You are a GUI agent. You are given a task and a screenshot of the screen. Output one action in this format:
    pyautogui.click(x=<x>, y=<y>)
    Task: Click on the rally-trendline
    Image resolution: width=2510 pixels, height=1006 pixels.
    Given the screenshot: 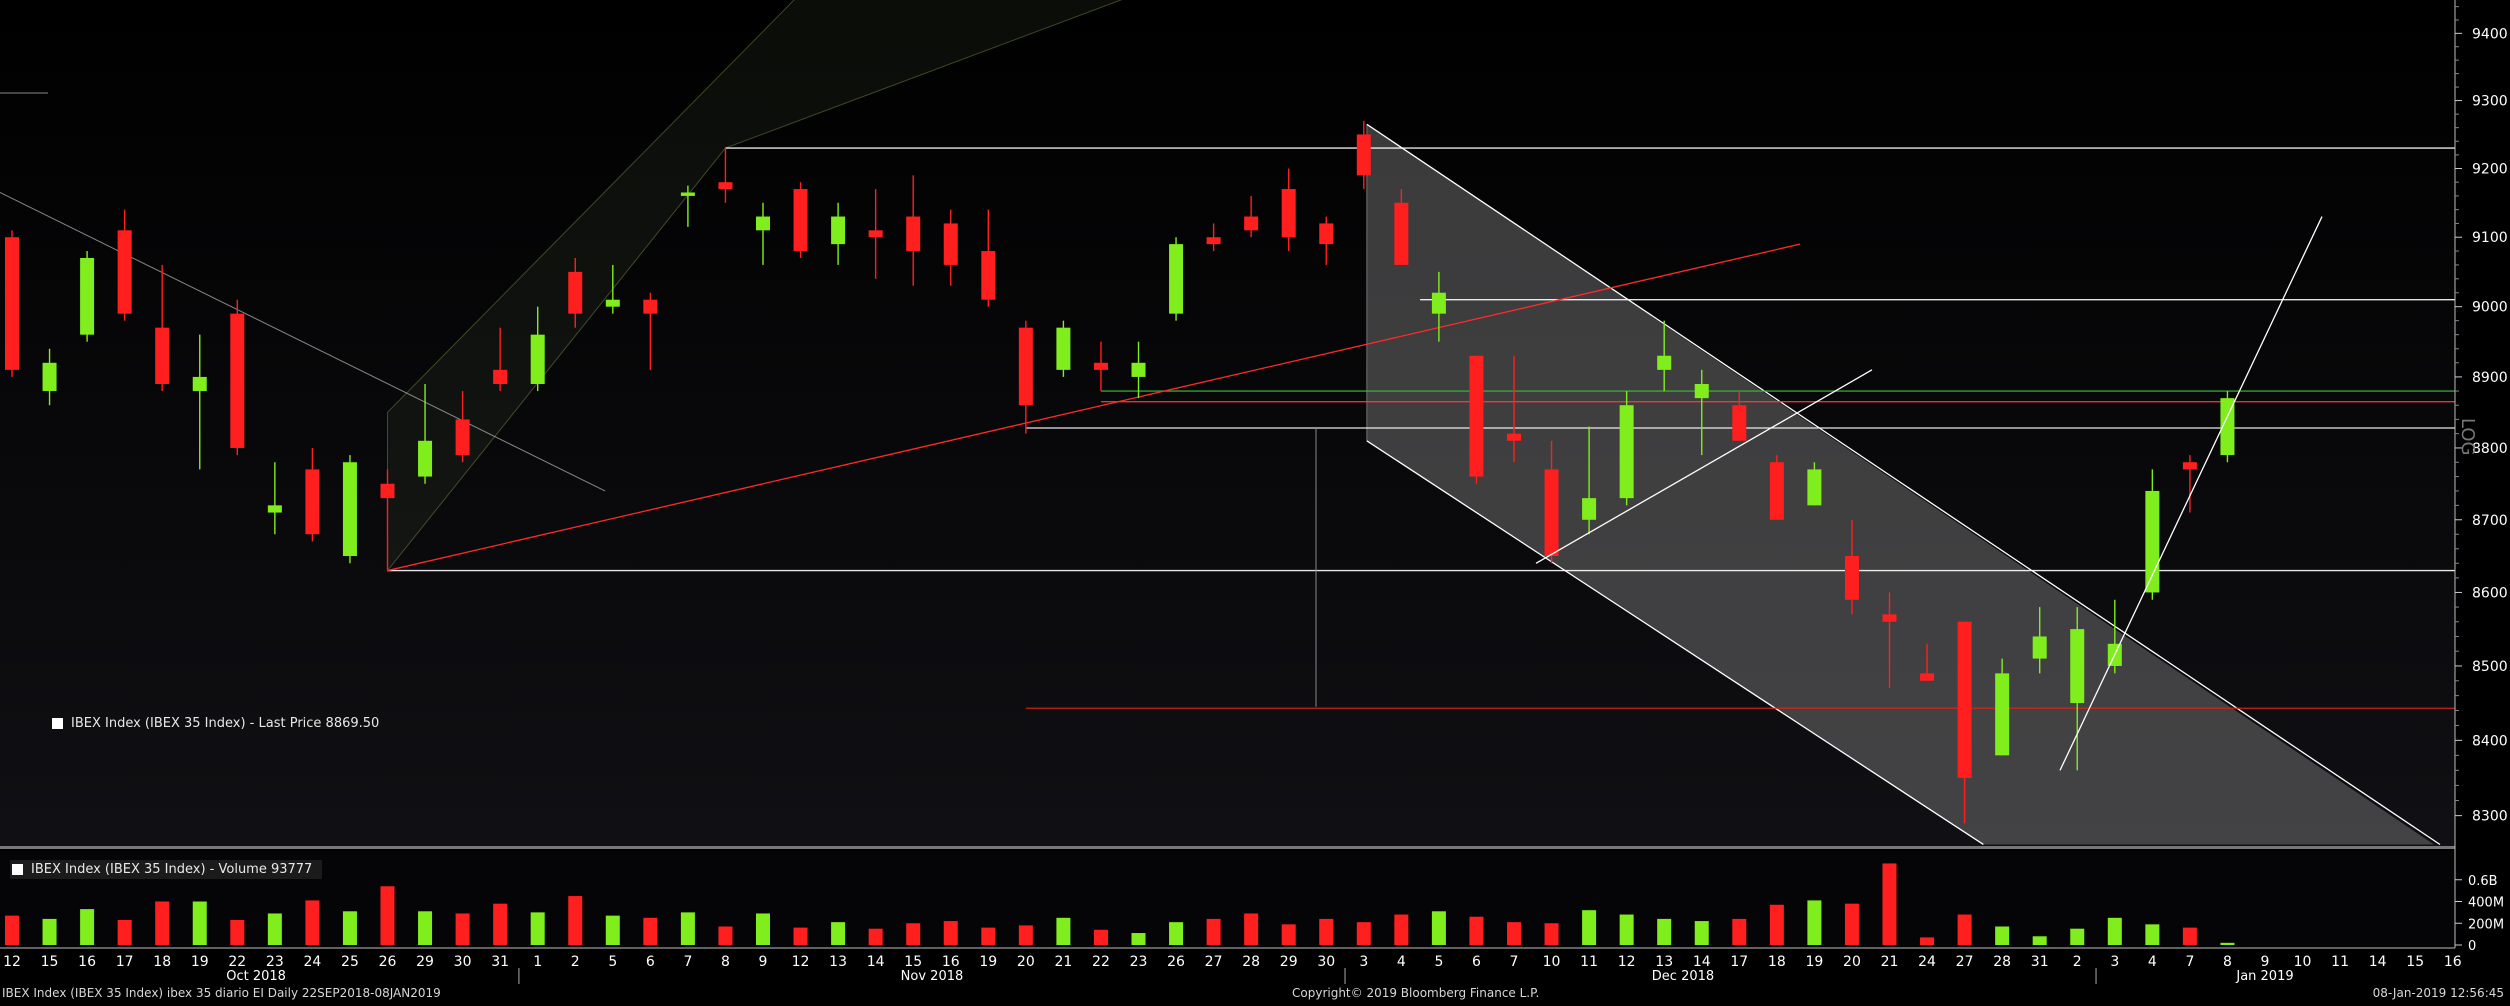 What is the action you would take?
    pyautogui.click(x=2191, y=493)
    